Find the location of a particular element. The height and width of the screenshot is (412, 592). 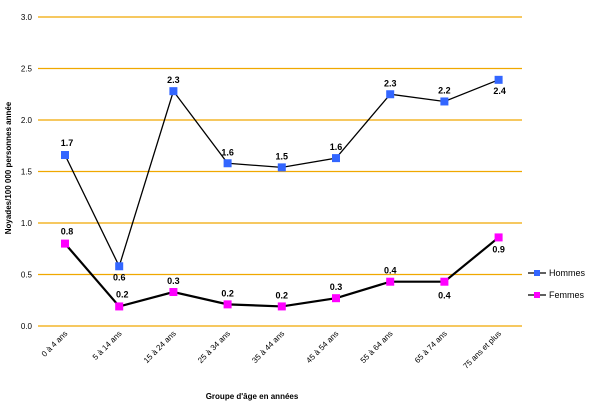

data-label: 2.2 is located at coordinates (444, 90).